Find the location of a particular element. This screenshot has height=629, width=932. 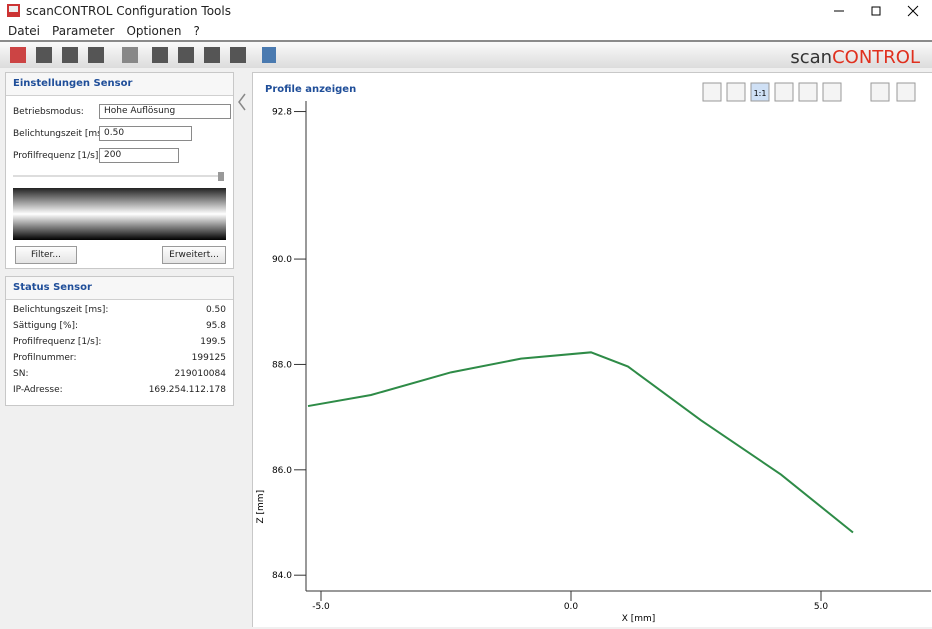

brand-scan: scan is located at coordinates (811, 57).